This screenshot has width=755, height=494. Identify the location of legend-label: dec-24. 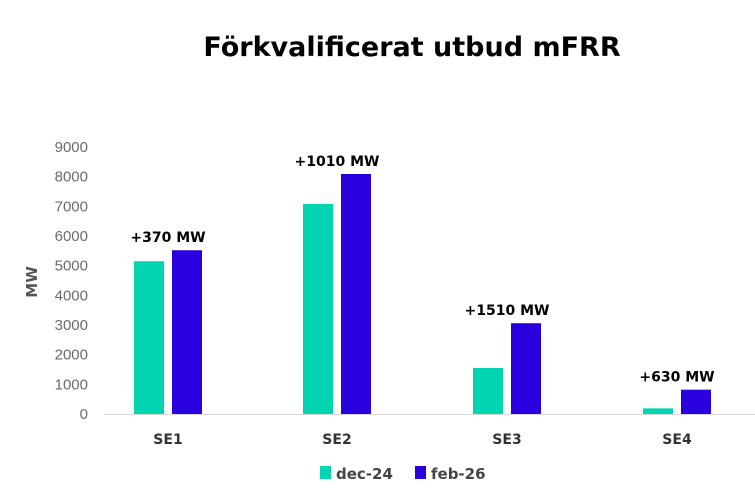
(364, 474).